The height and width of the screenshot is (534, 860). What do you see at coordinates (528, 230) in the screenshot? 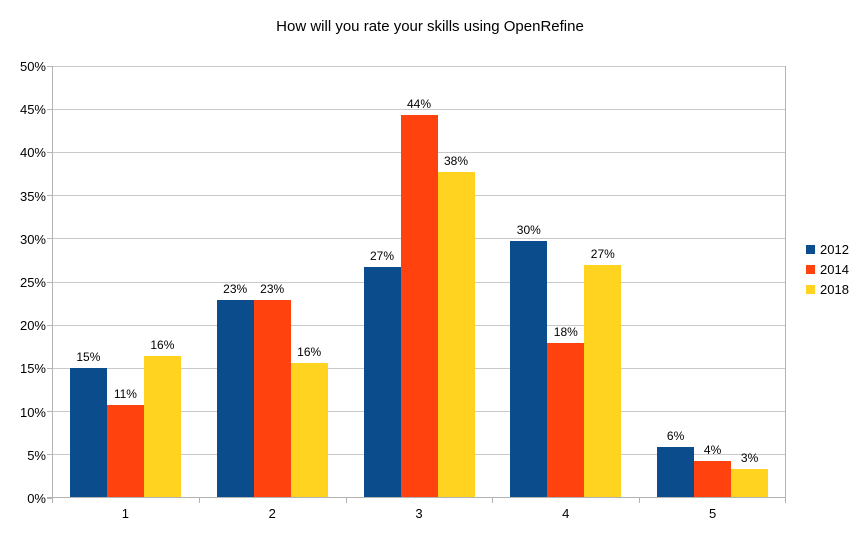
I see `data-label: 30%` at bounding box center [528, 230].